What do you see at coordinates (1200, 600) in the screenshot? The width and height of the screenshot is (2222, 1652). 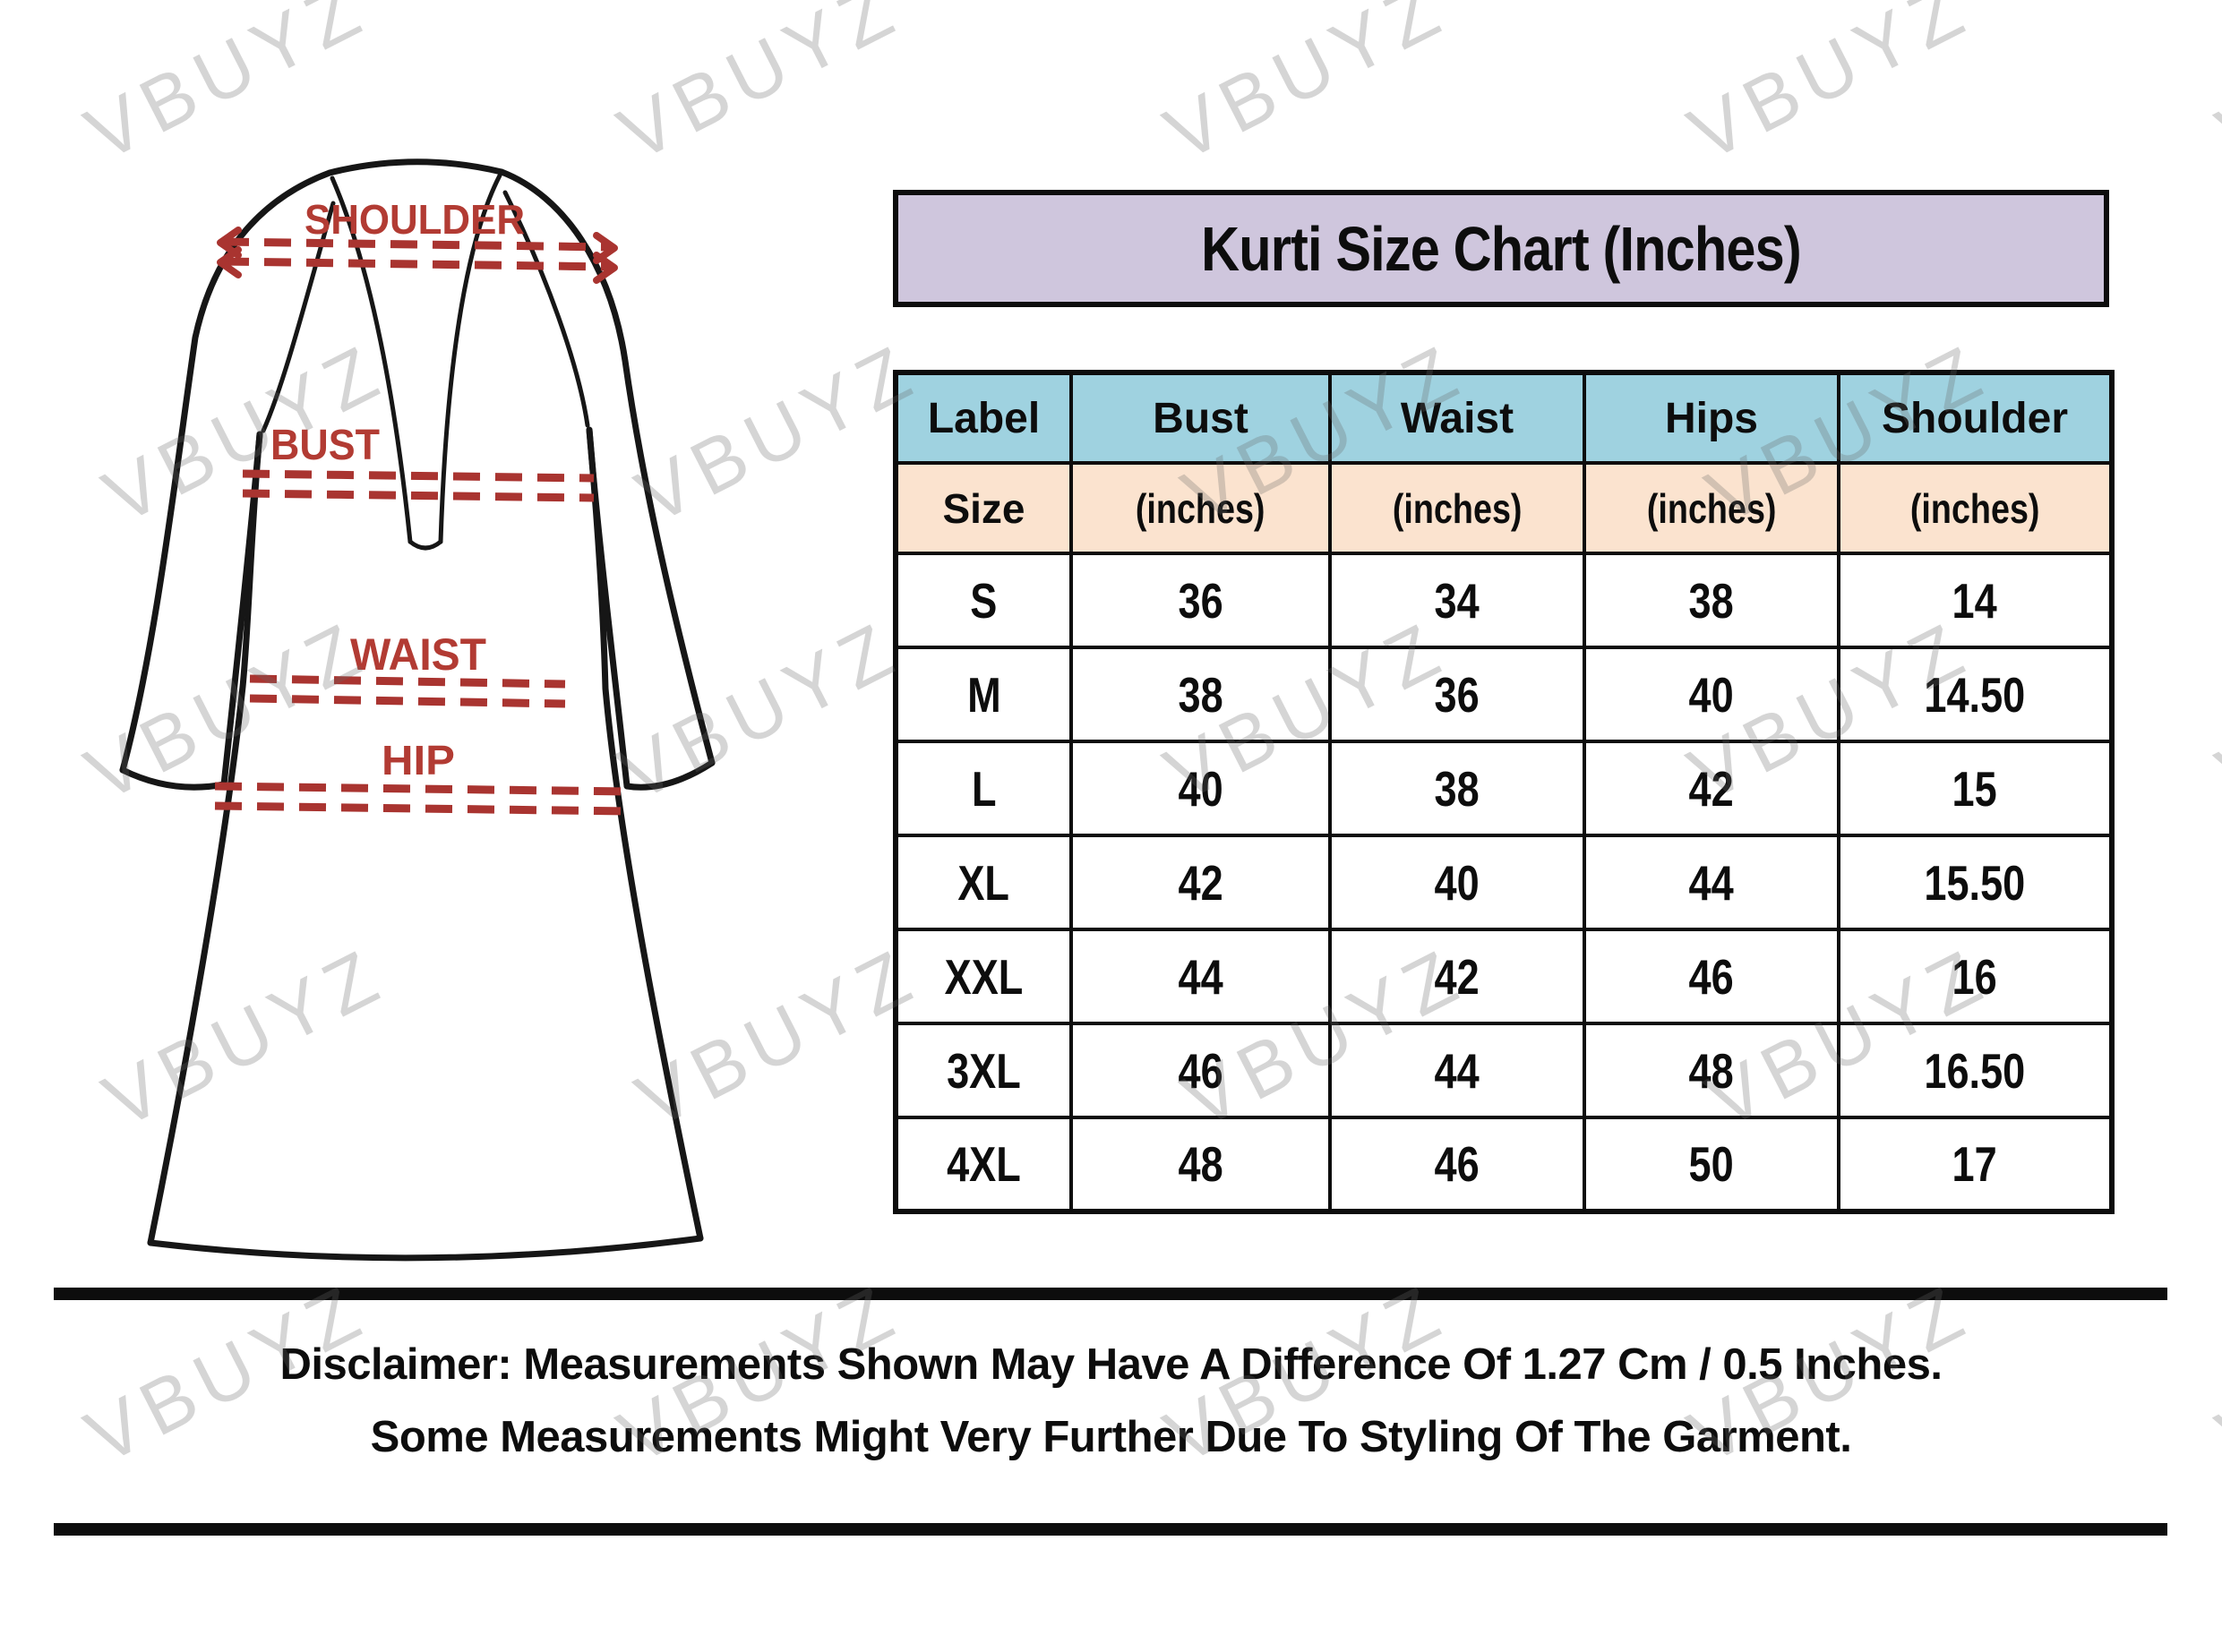 I see `bust-cell: 36` at bounding box center [1200, 600].